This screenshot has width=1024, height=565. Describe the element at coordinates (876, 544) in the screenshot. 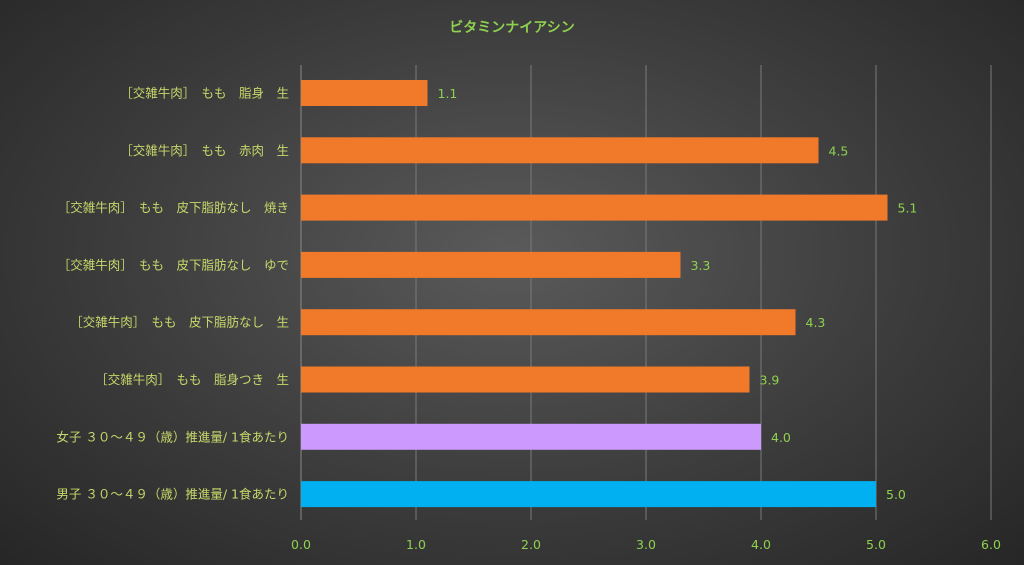

I see `x-tick-label: 5.0` at that location.